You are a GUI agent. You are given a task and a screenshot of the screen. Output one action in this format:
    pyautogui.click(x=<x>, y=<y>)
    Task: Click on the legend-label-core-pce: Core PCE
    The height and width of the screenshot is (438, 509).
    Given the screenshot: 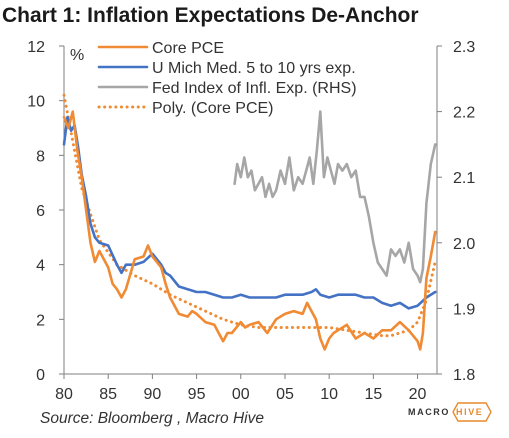 What is the action you would take?
    pyautogui.click(x=188, y=48)
    